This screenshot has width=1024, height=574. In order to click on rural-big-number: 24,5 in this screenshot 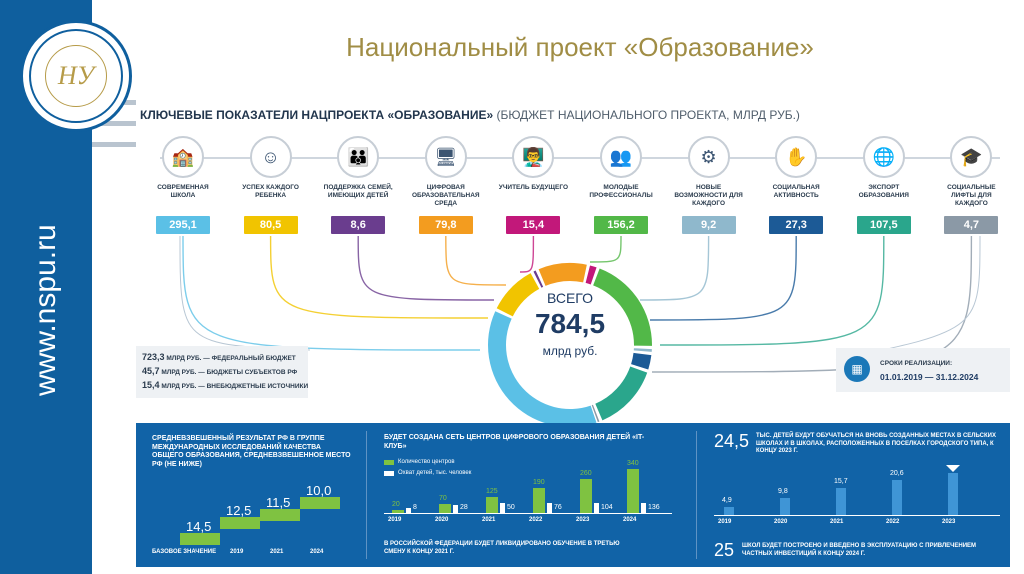, I will do `click(732, 441)`.